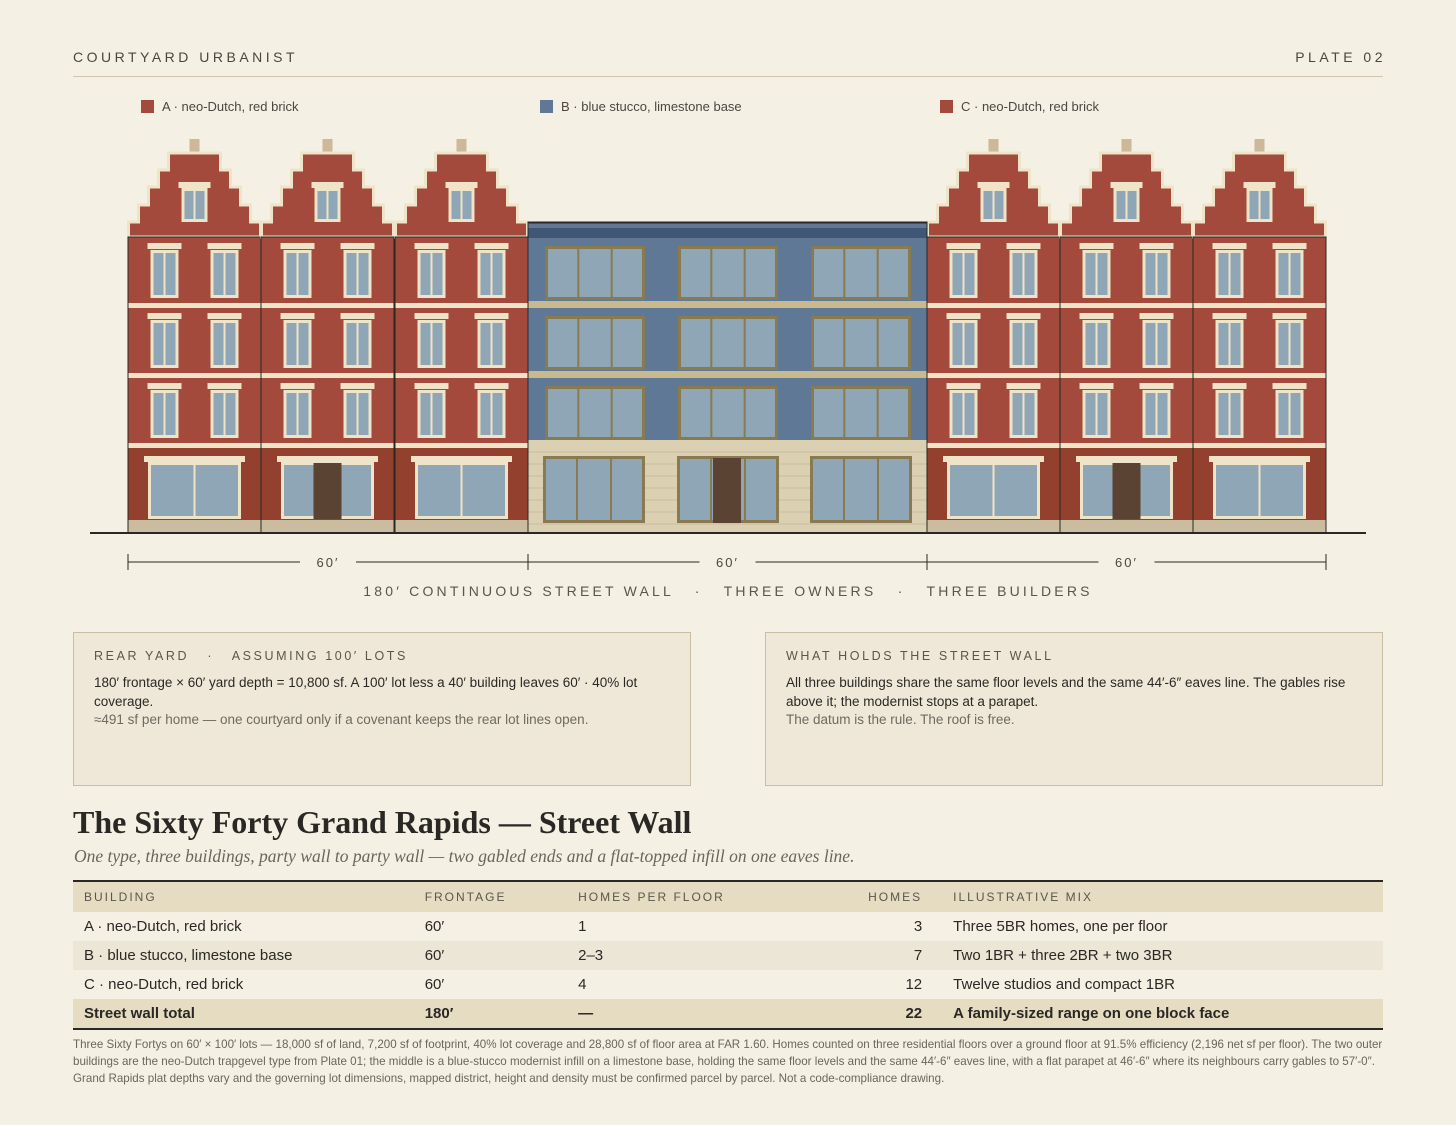 The image size is (1456, 1125). Describe the element at coordinates (692, 955) in the screenshot. I see `table-cell: 2–3` at that location.